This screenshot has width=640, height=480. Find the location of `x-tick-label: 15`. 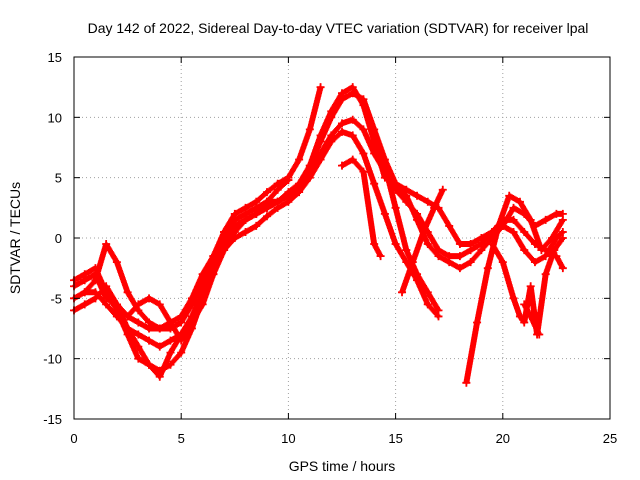

x-tick-label: 15 is located at coordinates (395, 438).